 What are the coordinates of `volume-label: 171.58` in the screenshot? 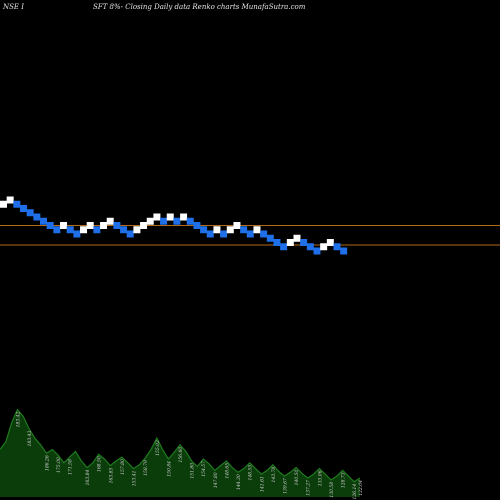 It's located at (71, 467).